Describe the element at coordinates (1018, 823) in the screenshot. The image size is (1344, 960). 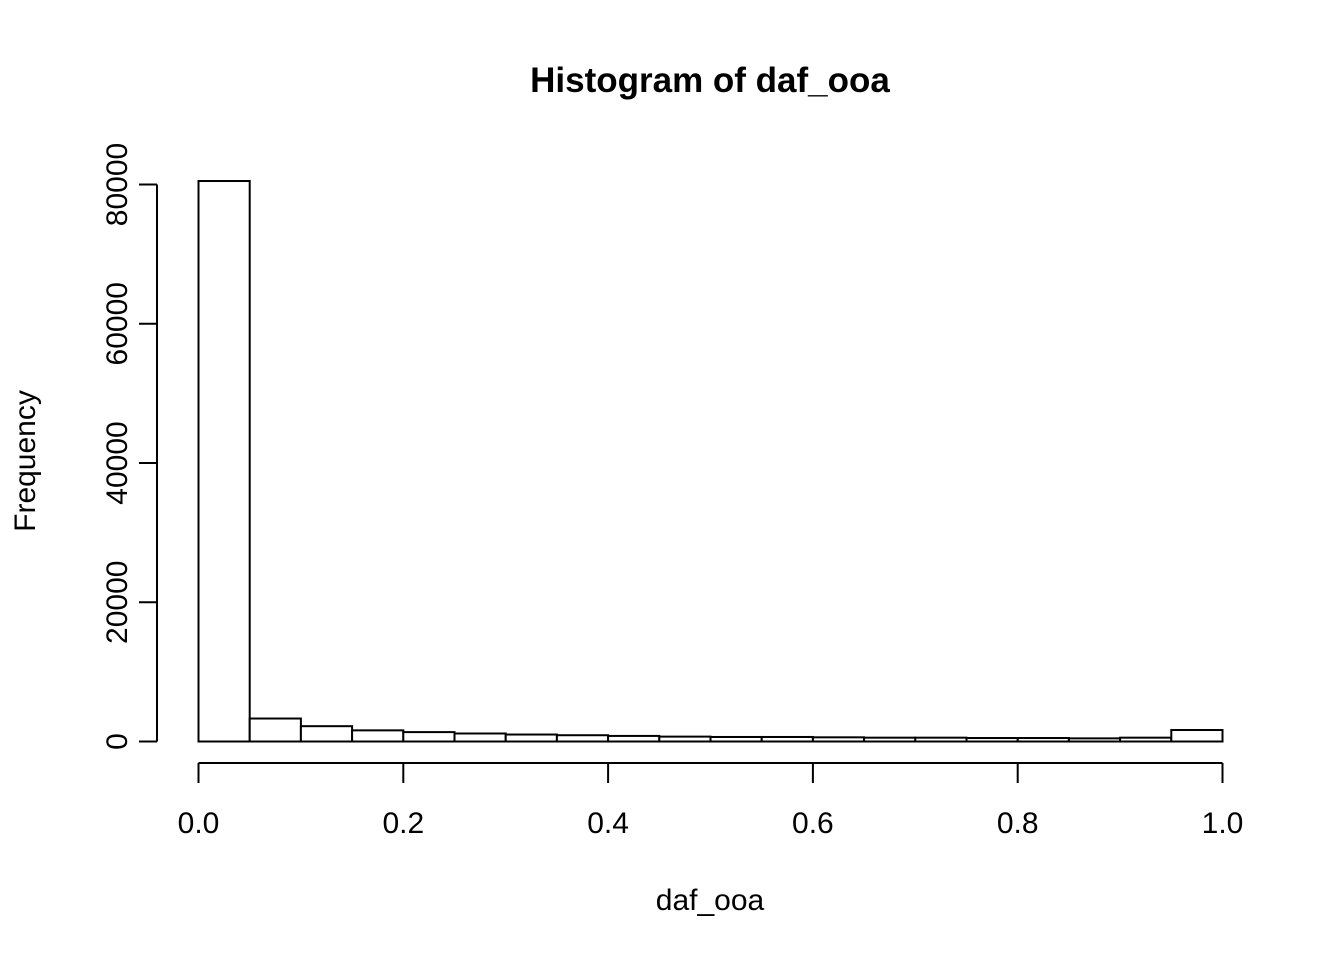
I see `x-tick-label: 0.8` at that location.